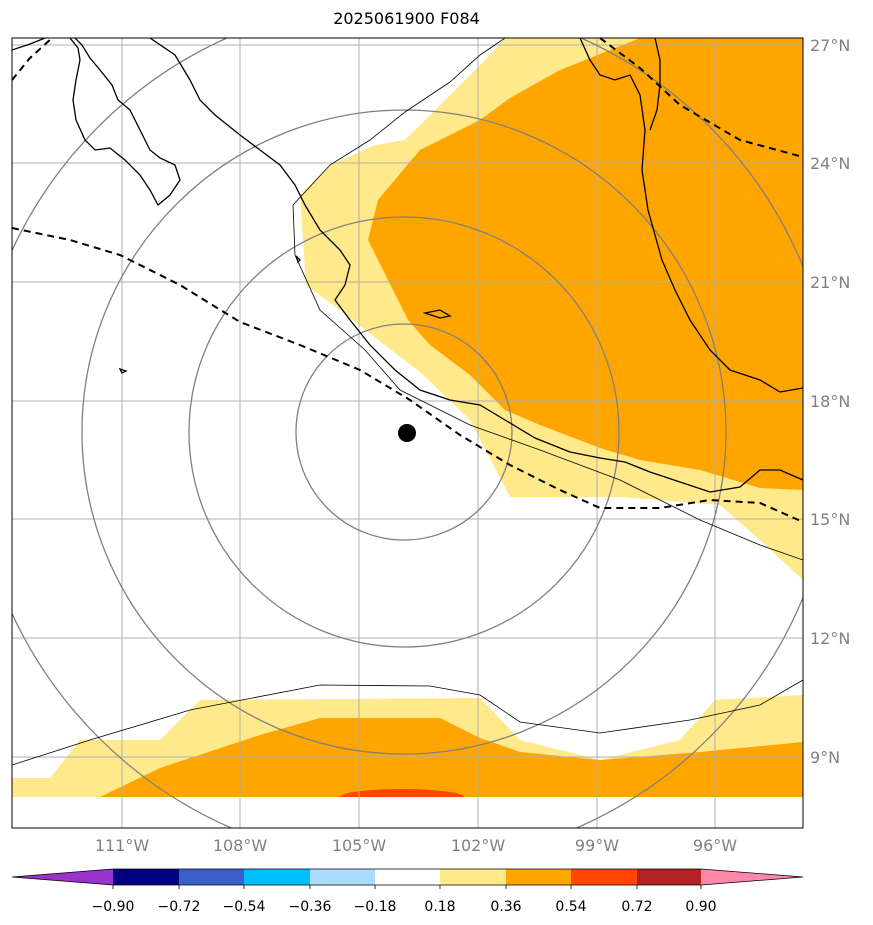 The height and width of the screenshot is (925, 873). I want to click on lat-label-27n: 27°N, so click(830, 45).